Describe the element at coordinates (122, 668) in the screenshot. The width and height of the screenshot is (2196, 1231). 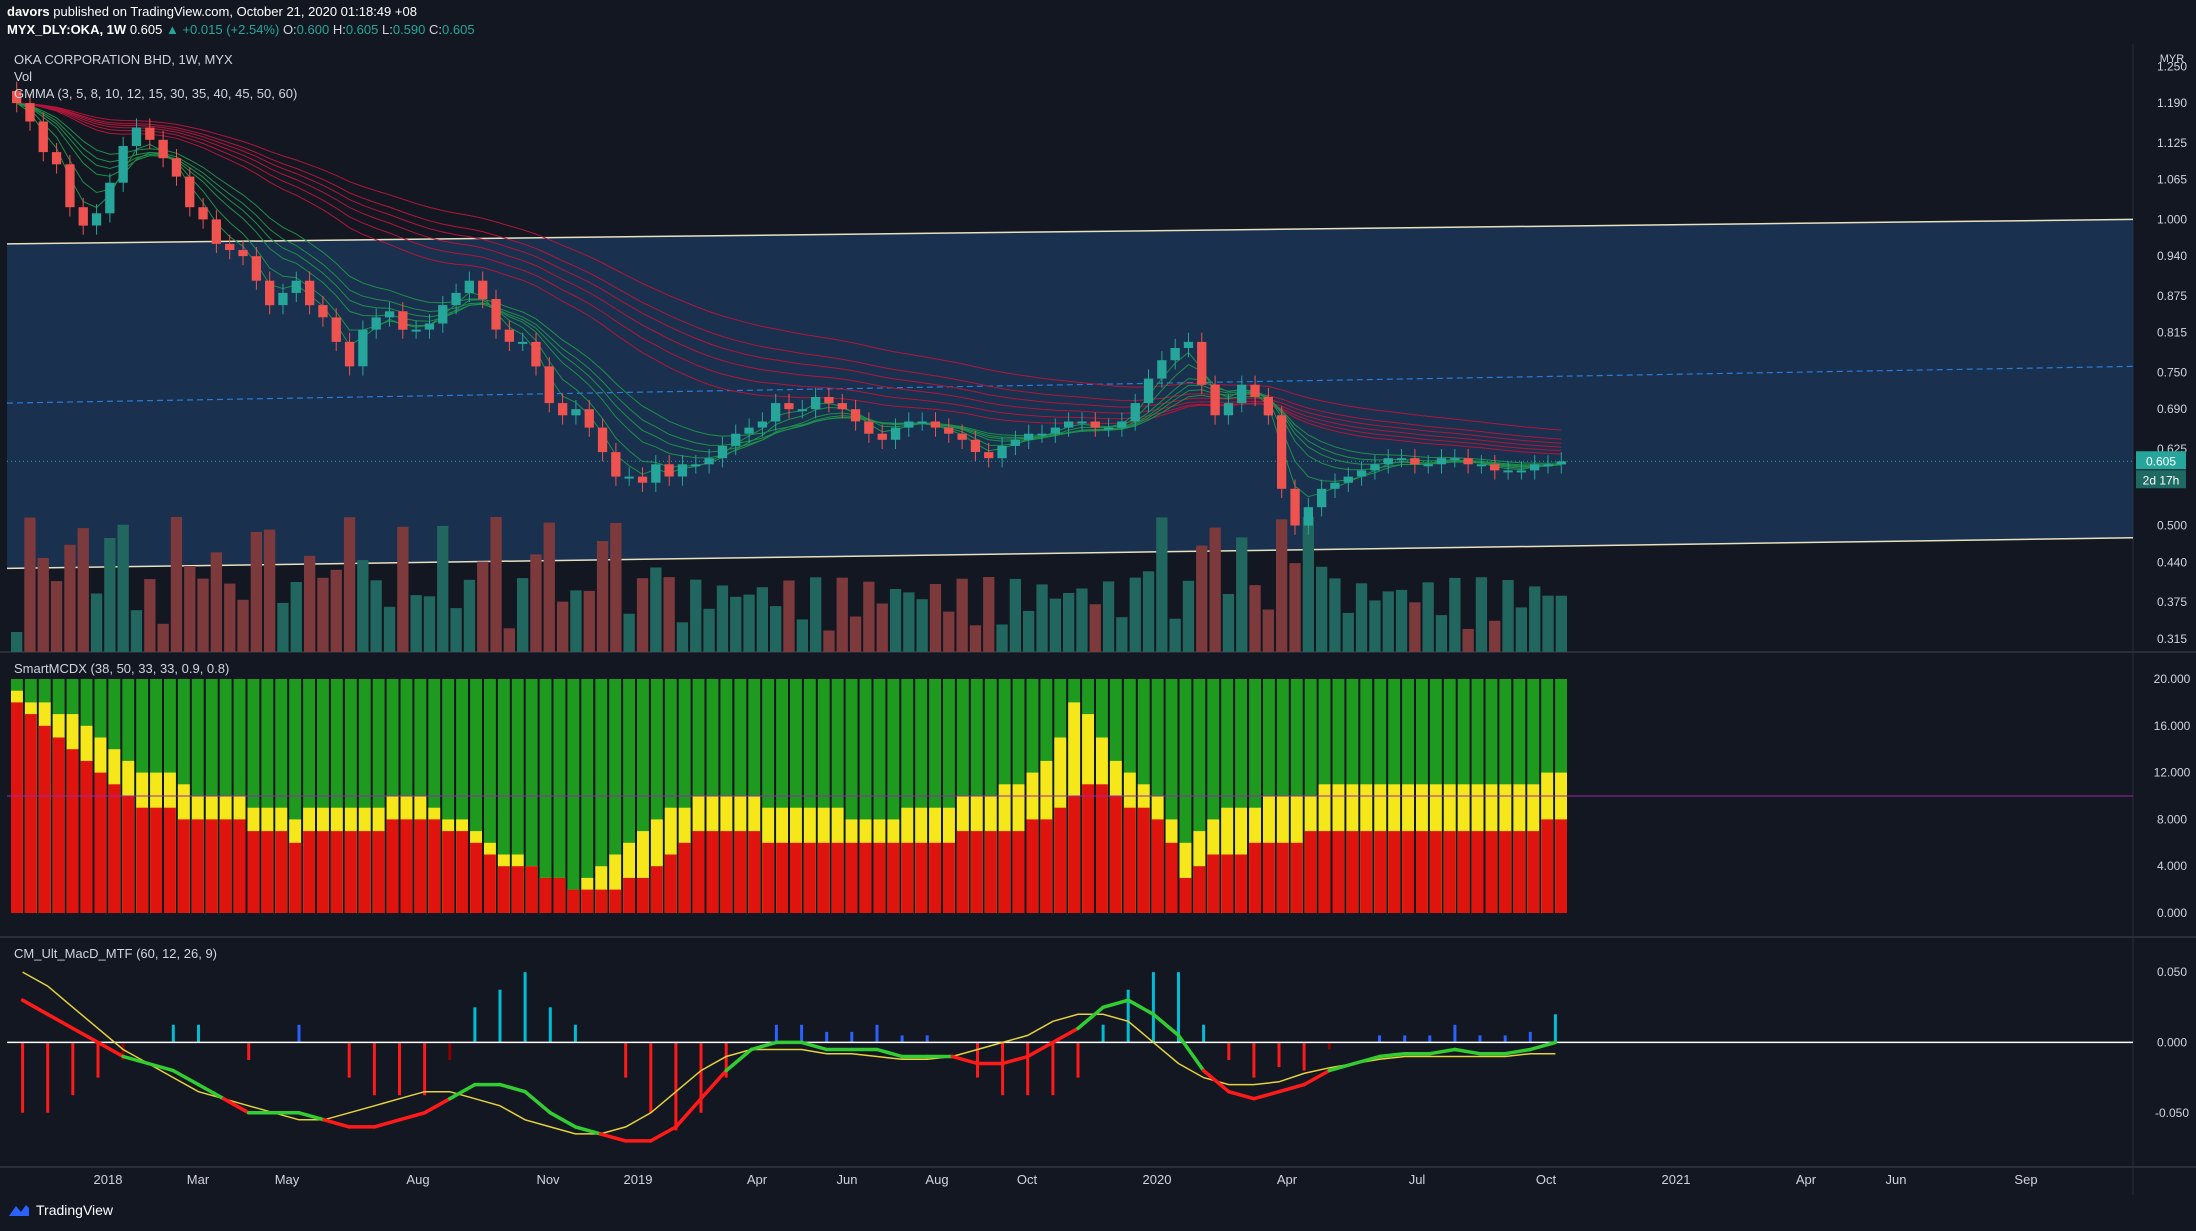
I see `smartmcdx-legend: SmartMCDX (38, 50, 33, 33, 0.9, 0.8)` at that location.